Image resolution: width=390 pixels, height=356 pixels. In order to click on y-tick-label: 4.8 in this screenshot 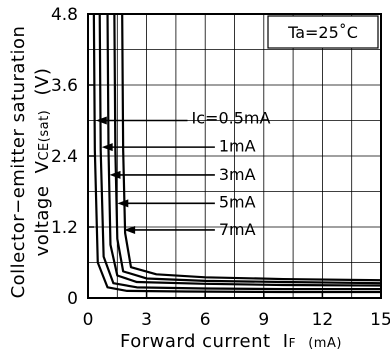, I will do `click(64, 15)`.